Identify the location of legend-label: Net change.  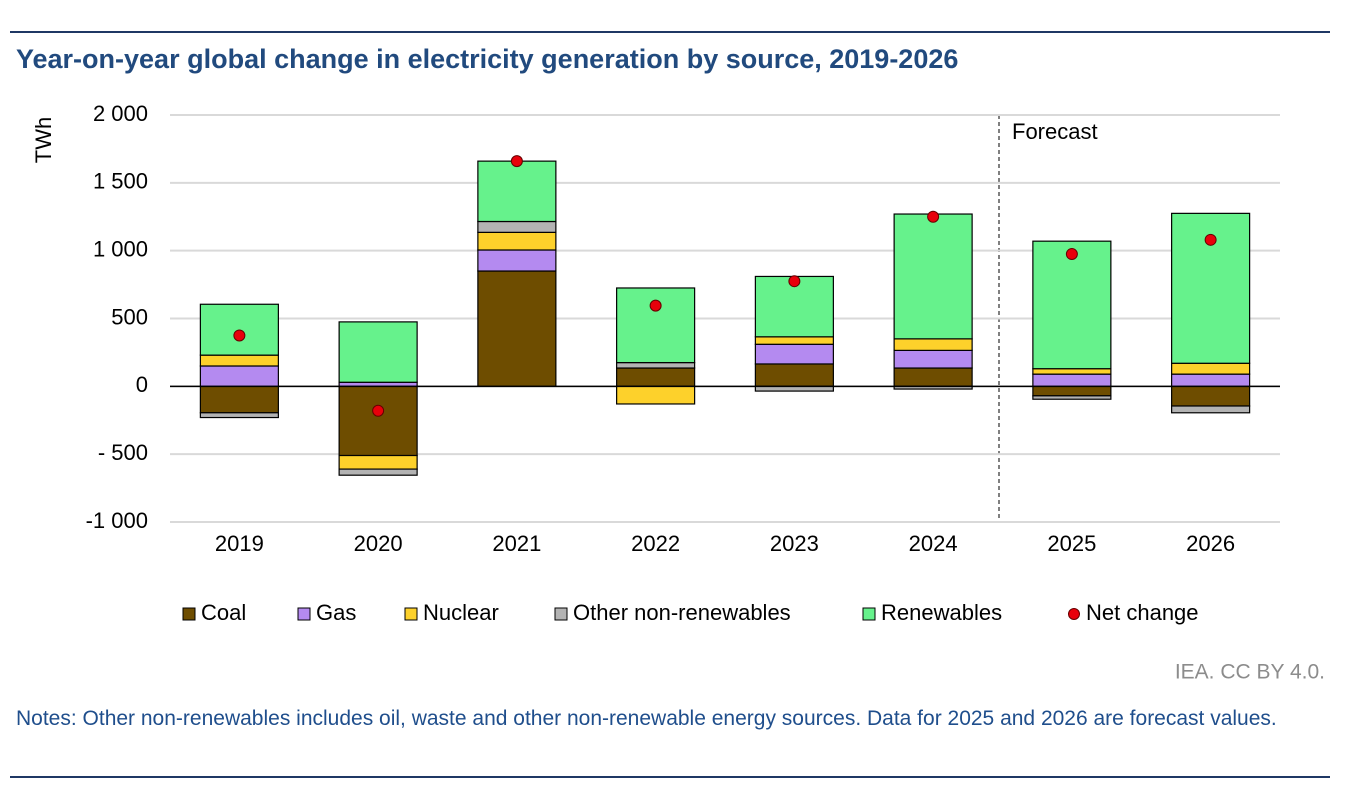
(1142, 612).